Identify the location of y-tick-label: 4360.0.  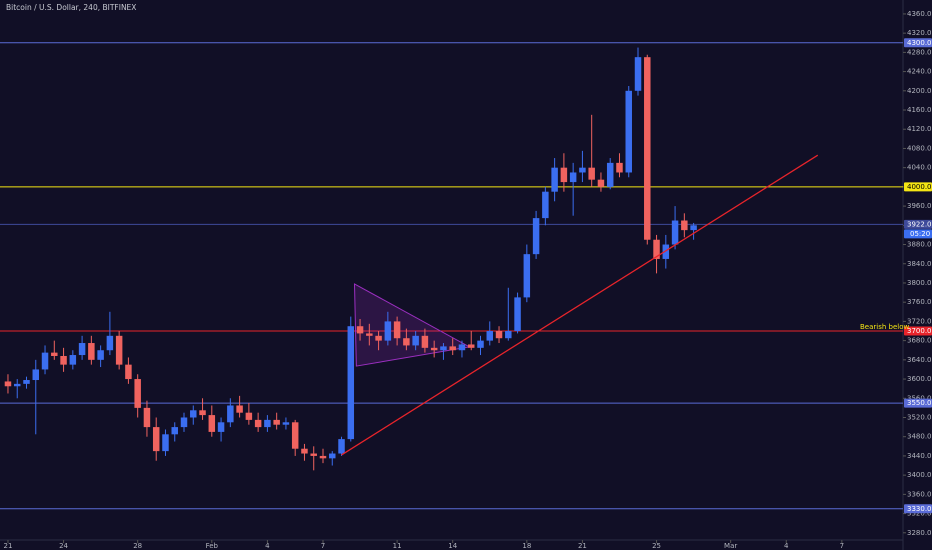
(919, 14).